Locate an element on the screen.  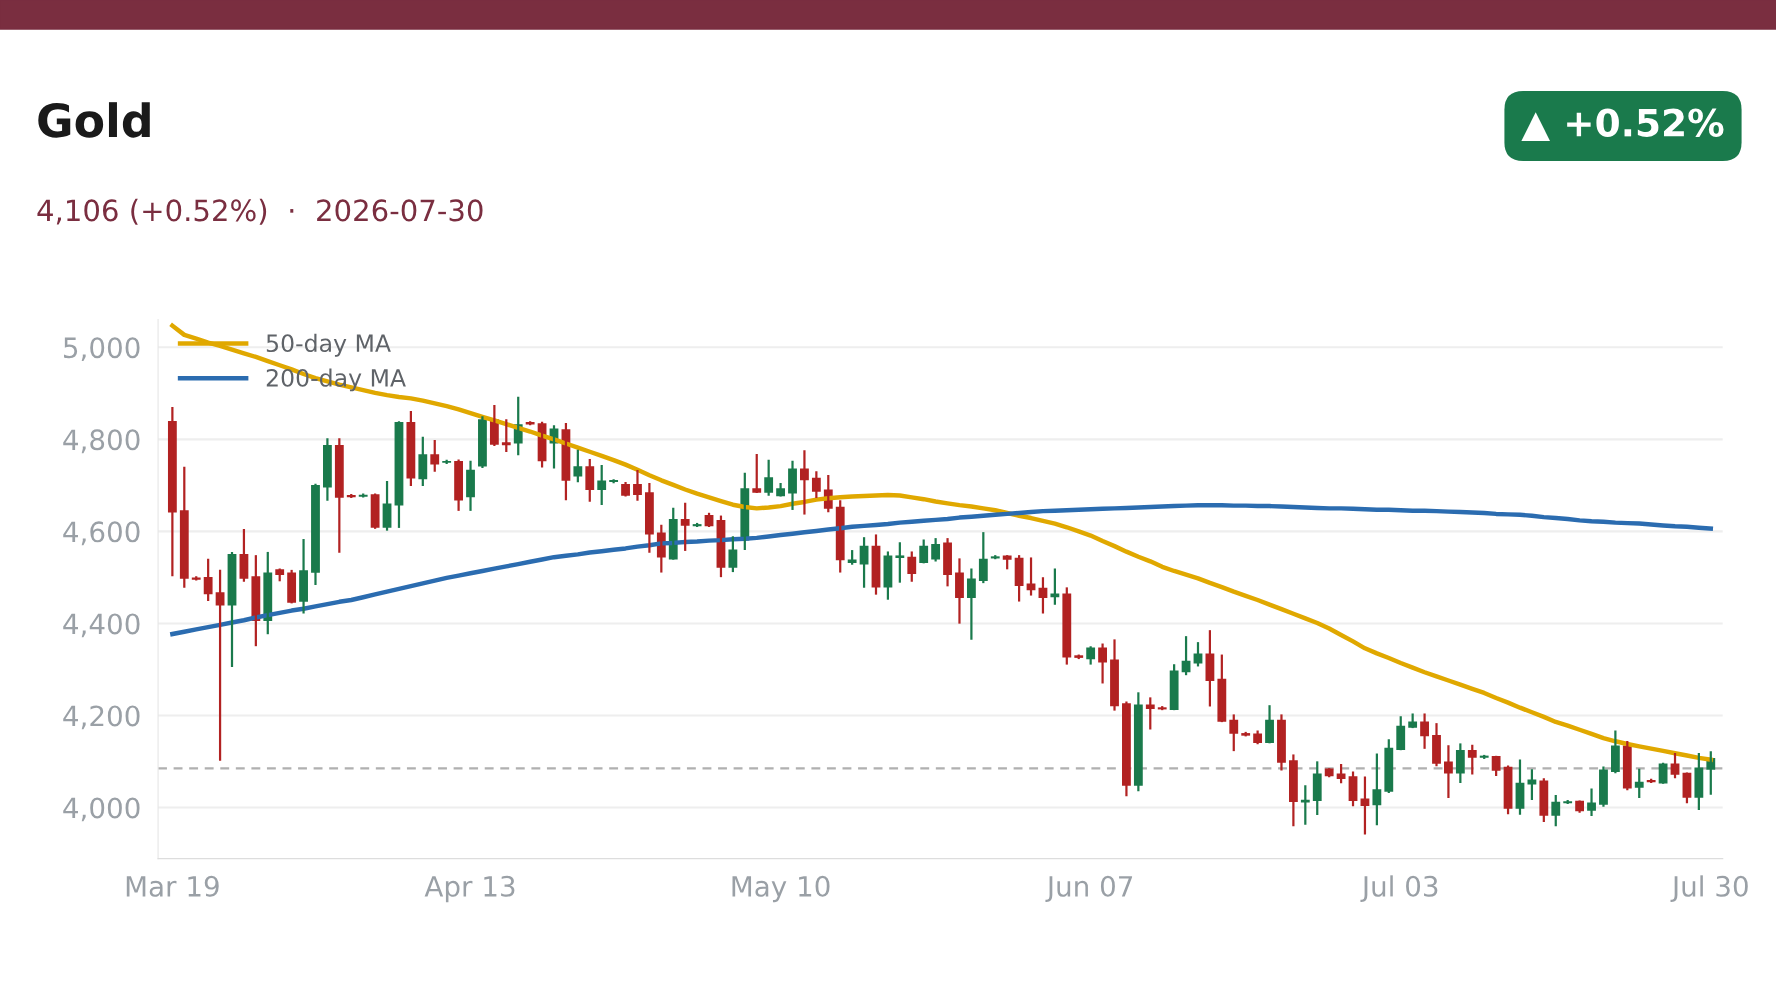
x-tick-label: Jun 07 is located at coordinates (1089, 888).